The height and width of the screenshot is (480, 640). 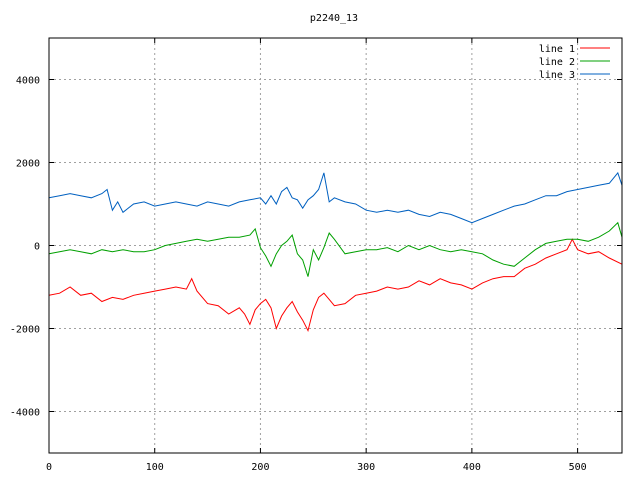 I want to click on y-tick-label: 0, so click(x=37, y=247).